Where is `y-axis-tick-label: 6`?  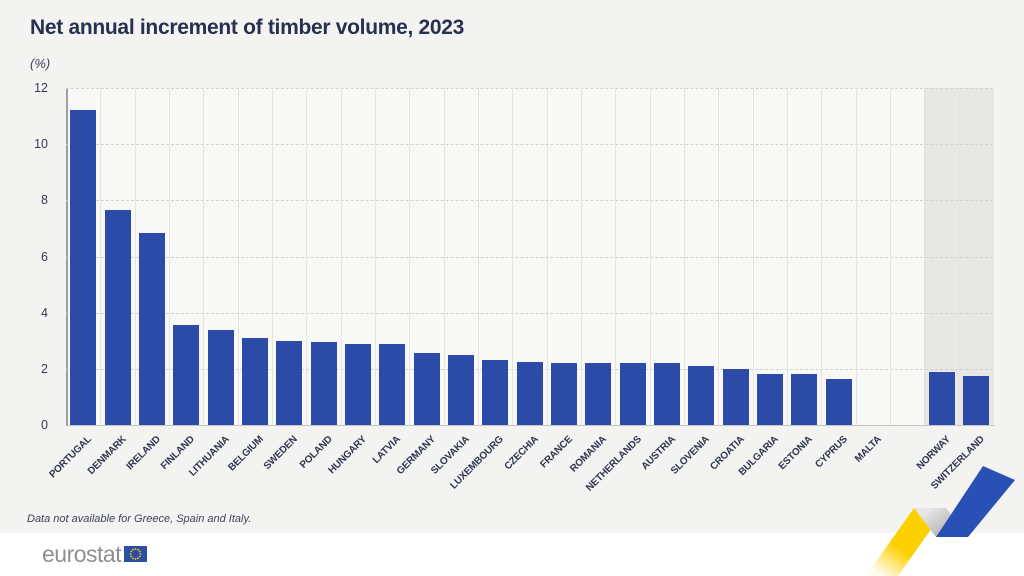 y-axis-tick-label: 6 is located at coordinates (44, 256).